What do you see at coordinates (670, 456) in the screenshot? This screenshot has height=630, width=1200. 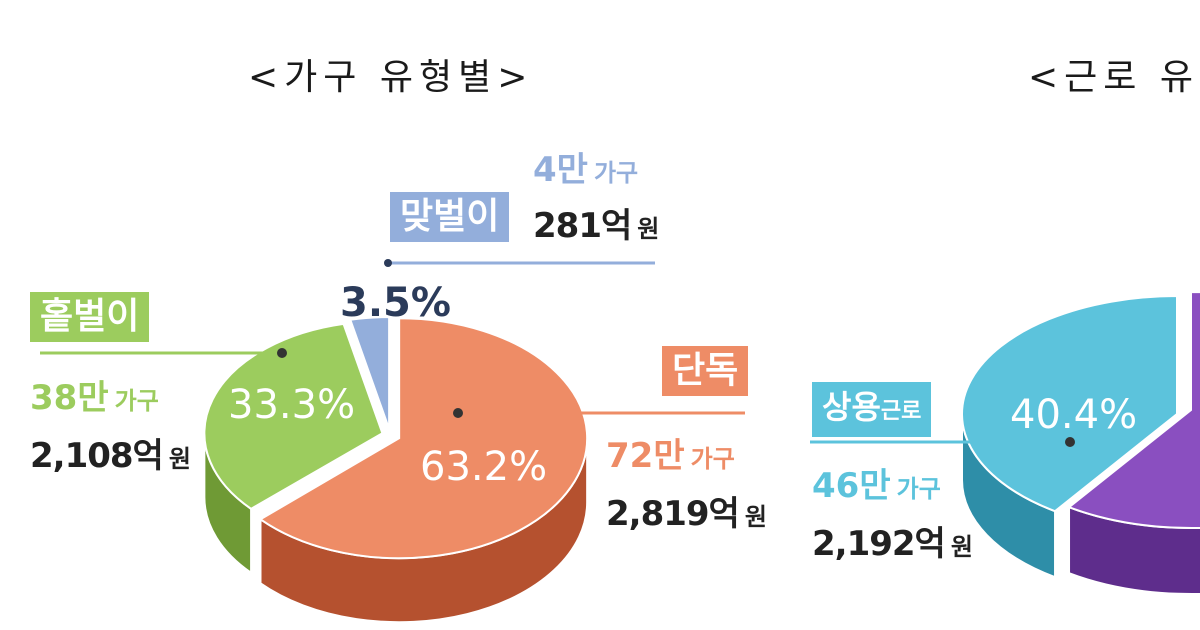 I see `households-single-person: 72만 가구` at bounding box center [670, 456].